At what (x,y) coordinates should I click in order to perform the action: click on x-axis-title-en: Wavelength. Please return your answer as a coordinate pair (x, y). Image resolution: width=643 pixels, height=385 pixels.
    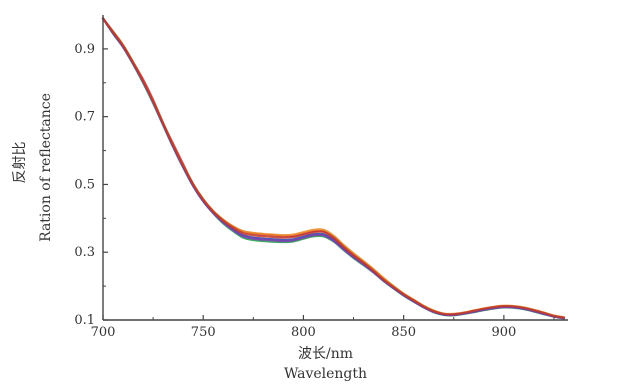
    Looking at the image, I should click on (325, 374).